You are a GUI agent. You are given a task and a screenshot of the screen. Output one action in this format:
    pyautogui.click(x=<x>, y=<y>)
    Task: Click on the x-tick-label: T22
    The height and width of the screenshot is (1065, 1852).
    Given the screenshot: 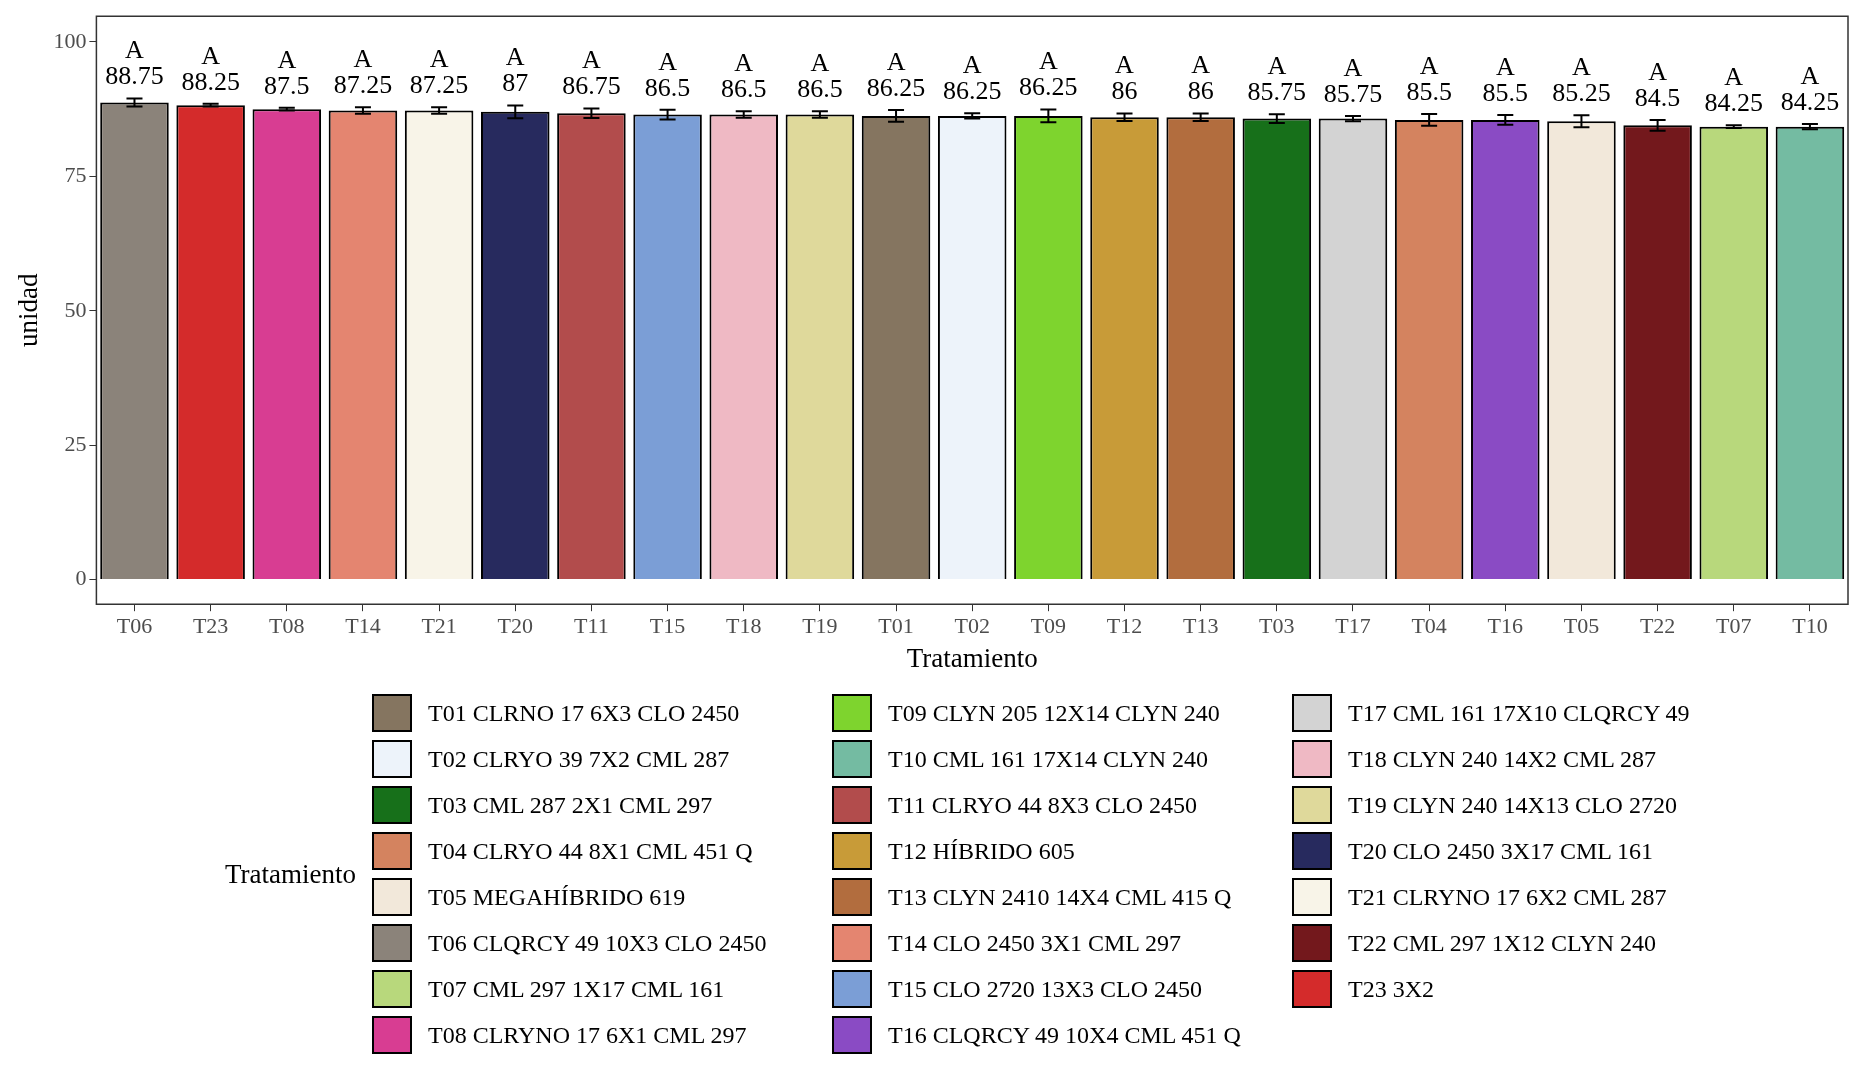 What is the action you would take?
    pyautogui.click(x=1657, y=626)
    